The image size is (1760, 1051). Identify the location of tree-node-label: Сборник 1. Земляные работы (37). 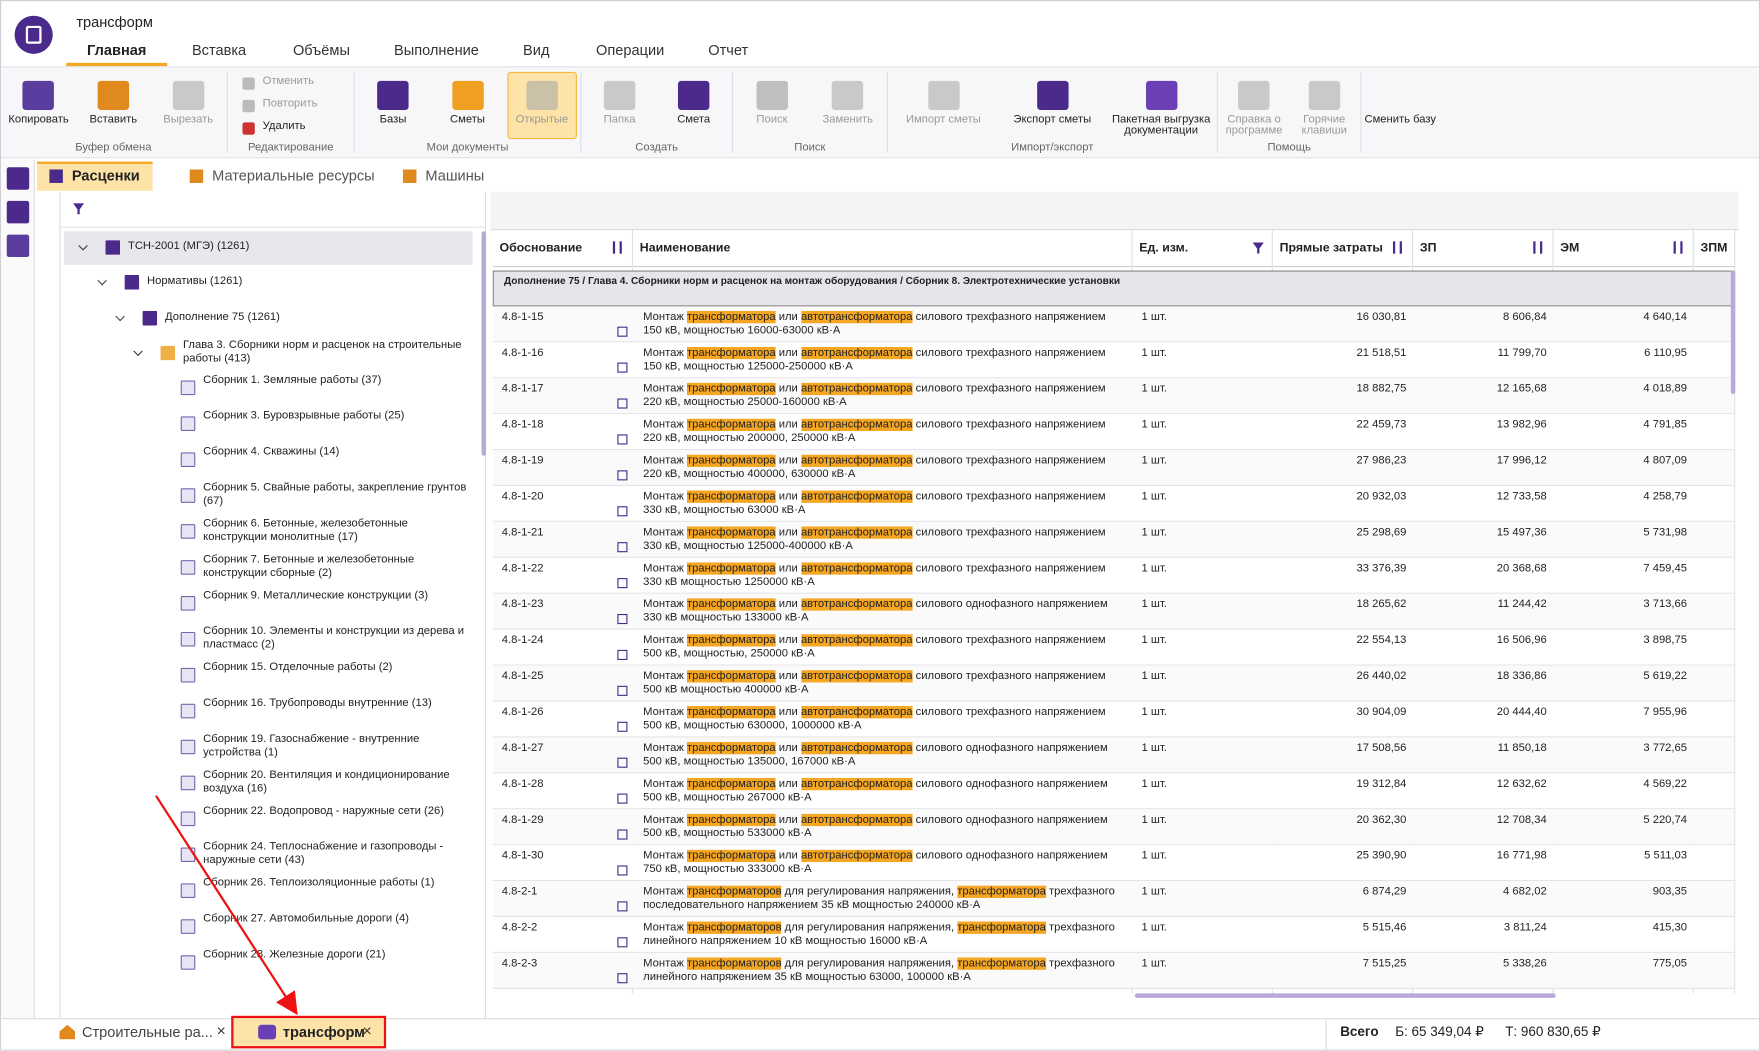
(292, 380).